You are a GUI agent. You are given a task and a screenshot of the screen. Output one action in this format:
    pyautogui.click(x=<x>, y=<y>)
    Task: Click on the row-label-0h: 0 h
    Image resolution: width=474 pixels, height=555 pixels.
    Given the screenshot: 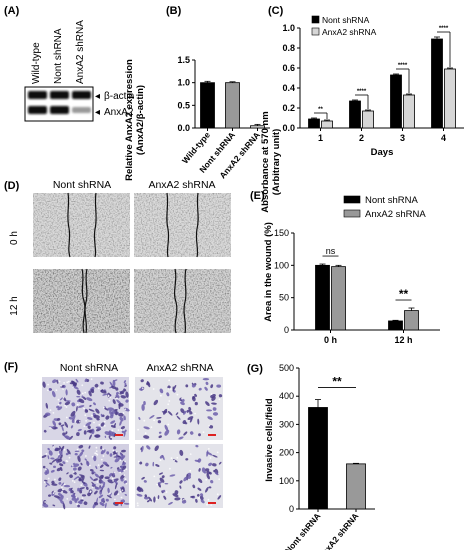 What is the action you would take?
    pyautogui.click(x=14, y=238)
    